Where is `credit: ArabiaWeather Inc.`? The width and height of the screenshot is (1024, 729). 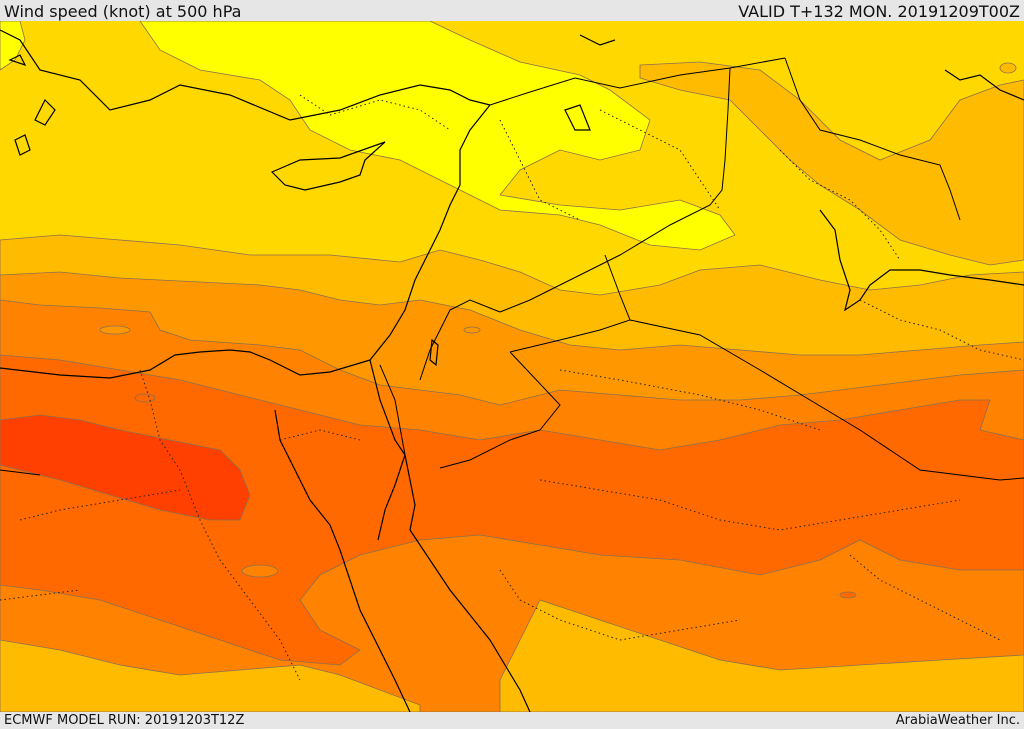
credit: ArabiaWeather Inc. is located at coordinates (957, 720).